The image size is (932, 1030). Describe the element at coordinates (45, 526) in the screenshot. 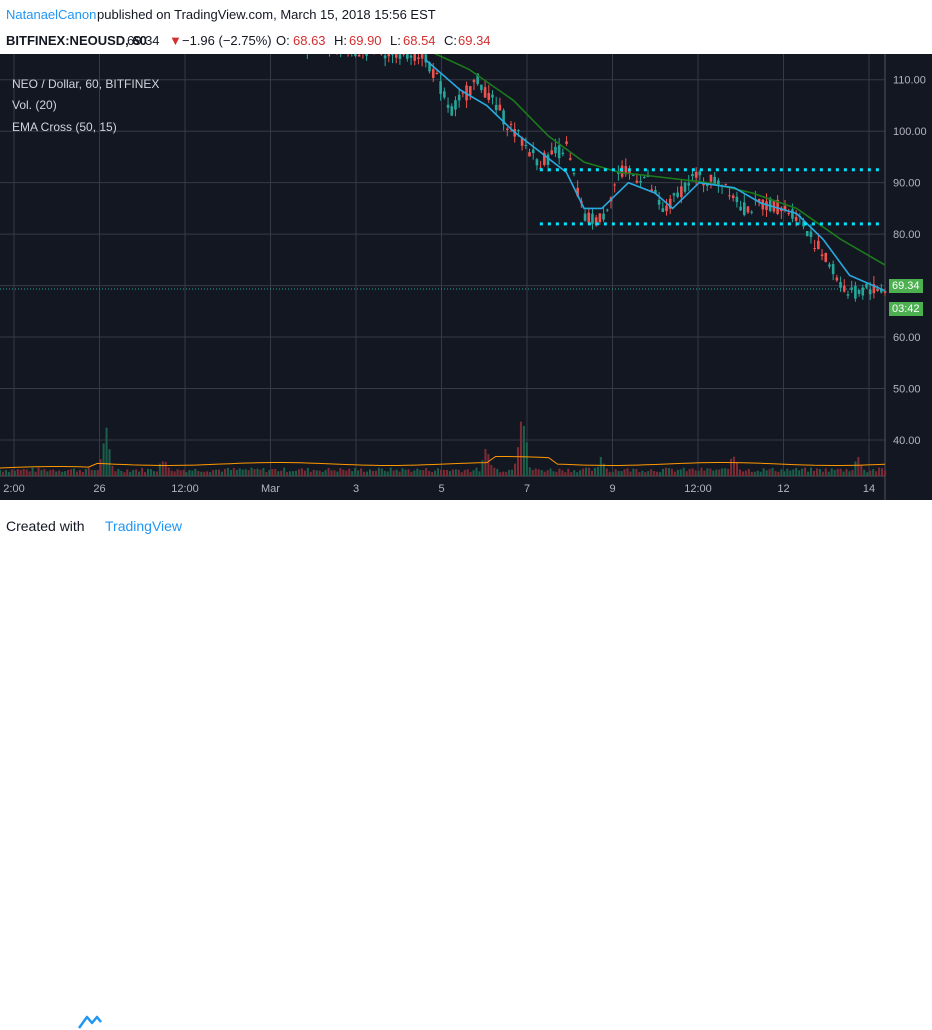

I see `created-with-text: Created with` at that location.